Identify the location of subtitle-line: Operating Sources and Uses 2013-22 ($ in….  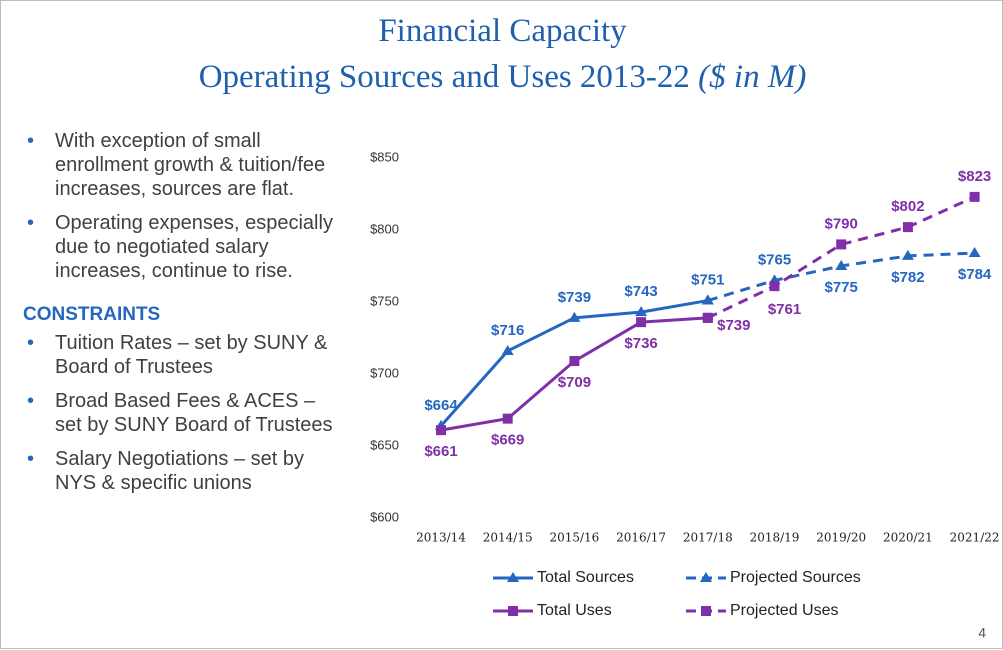
(502, 77).